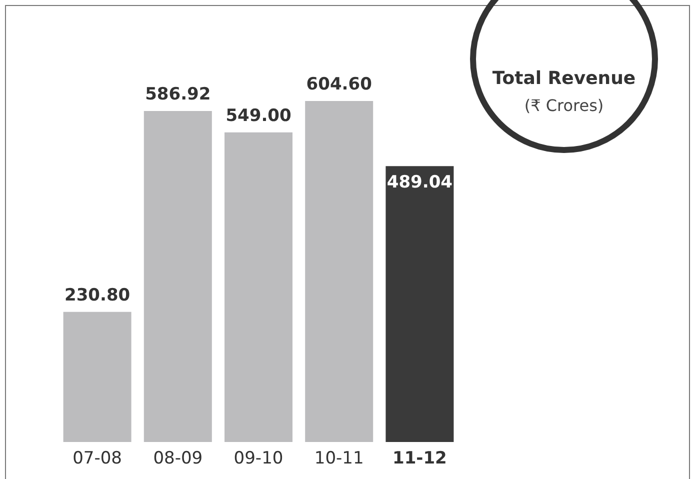 The image size is (695, 479). What do you see at coordinates (339, 84) in the screenshot?
I see `data-label: 604.60` at bounding box center [339, 84].